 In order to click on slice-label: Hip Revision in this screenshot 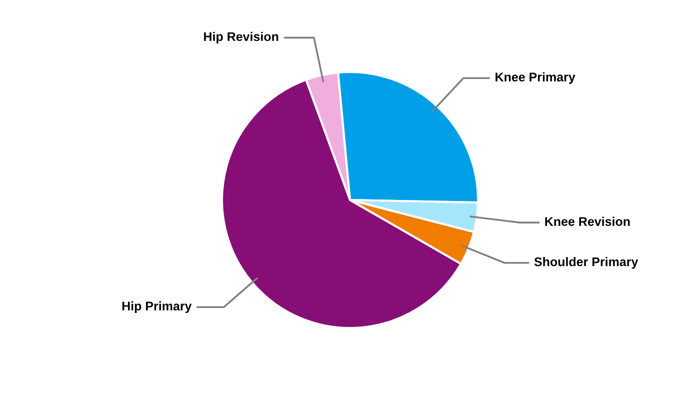, I will do `click(241, 38)`.